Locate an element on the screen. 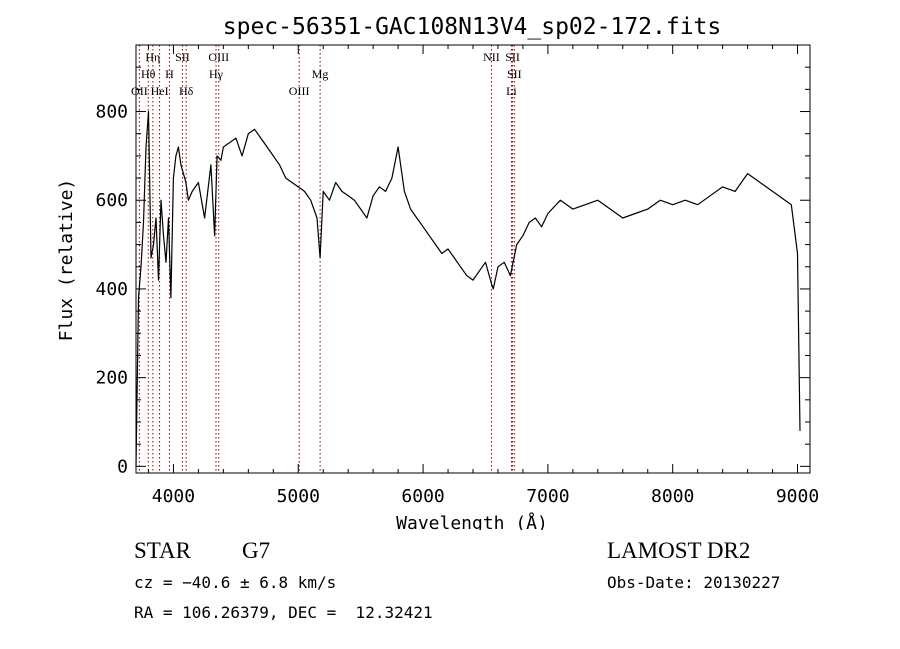  x-tick-label: 7000 is located at coordinates (547, 496).